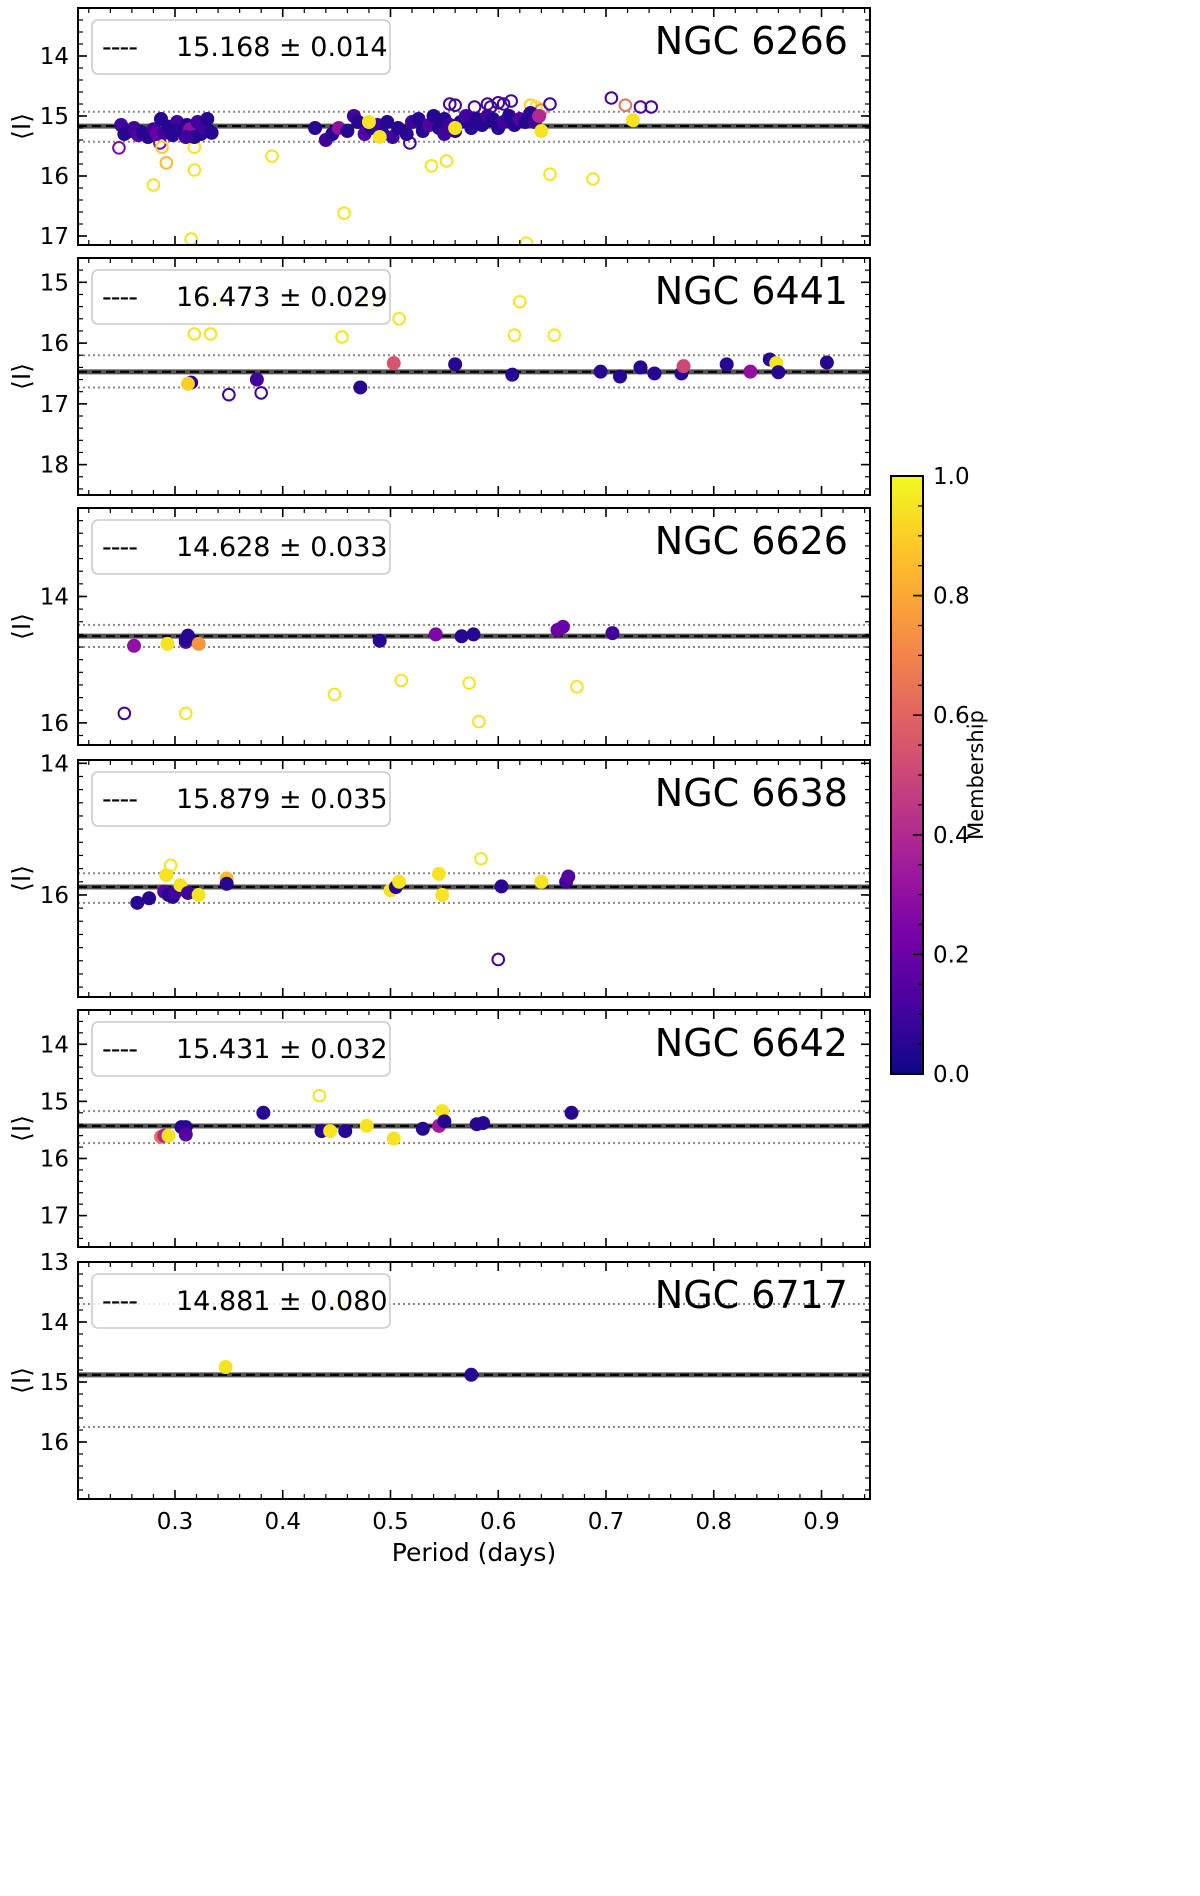 The width and height of the screenshot is (1200, 1896). Describe the element at coordinates (54, 1263) in the screenshot. I see `y-tick-label: 13` at that location.